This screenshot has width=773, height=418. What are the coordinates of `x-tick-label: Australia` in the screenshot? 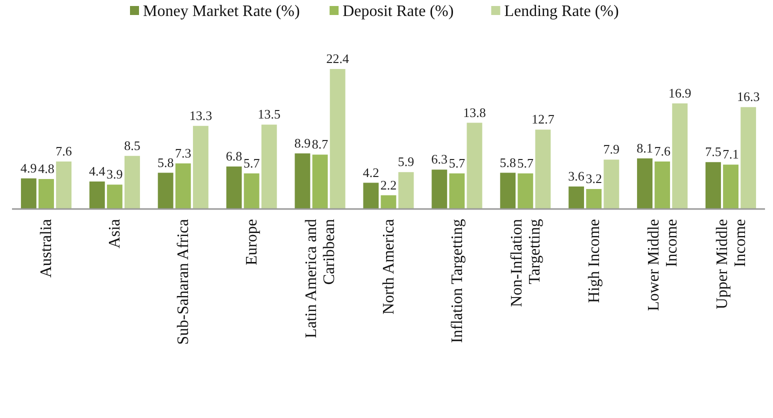 It's located at (47, 248).